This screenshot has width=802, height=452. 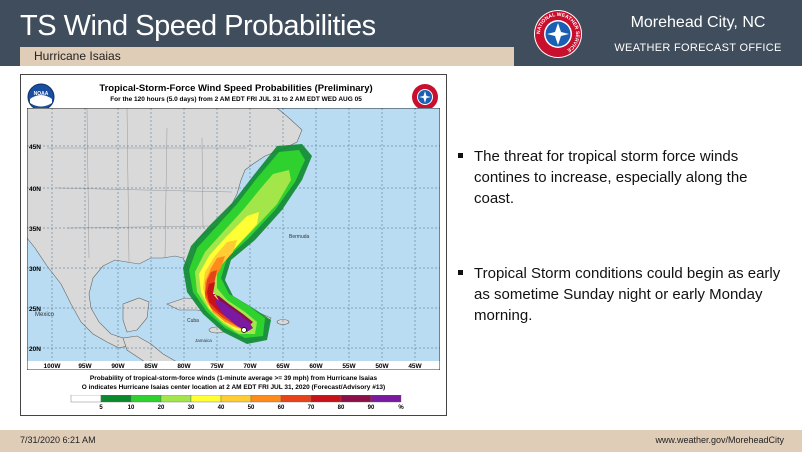 What do you see at coordinates (283, 366) in the screenshot?
I see `lon-label: 65W` at bounding box center [283, 366].